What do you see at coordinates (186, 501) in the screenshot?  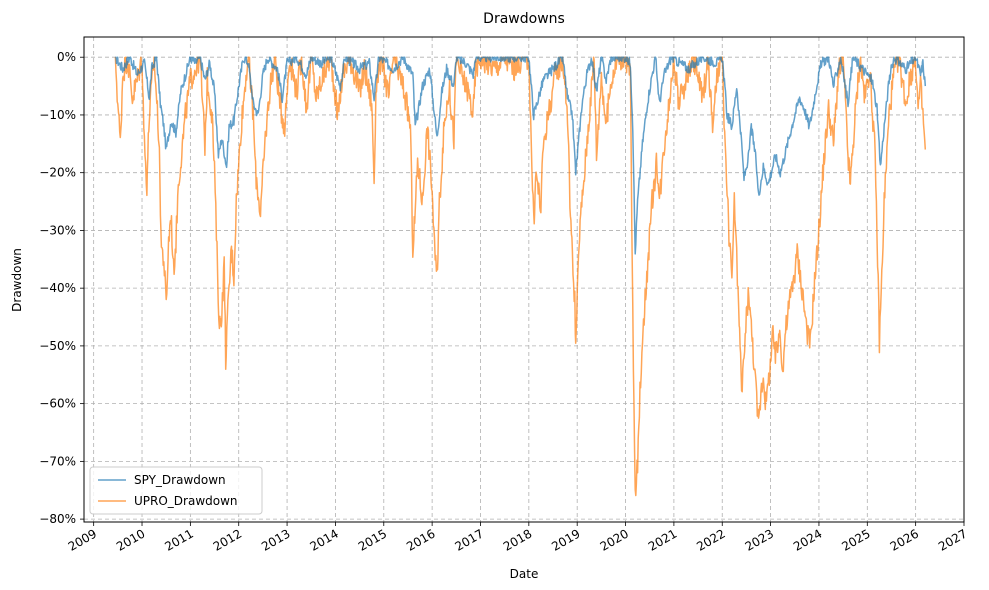 I see `legend-label-upro: UPRO_Drawdown` at bounding box center [186, 501].